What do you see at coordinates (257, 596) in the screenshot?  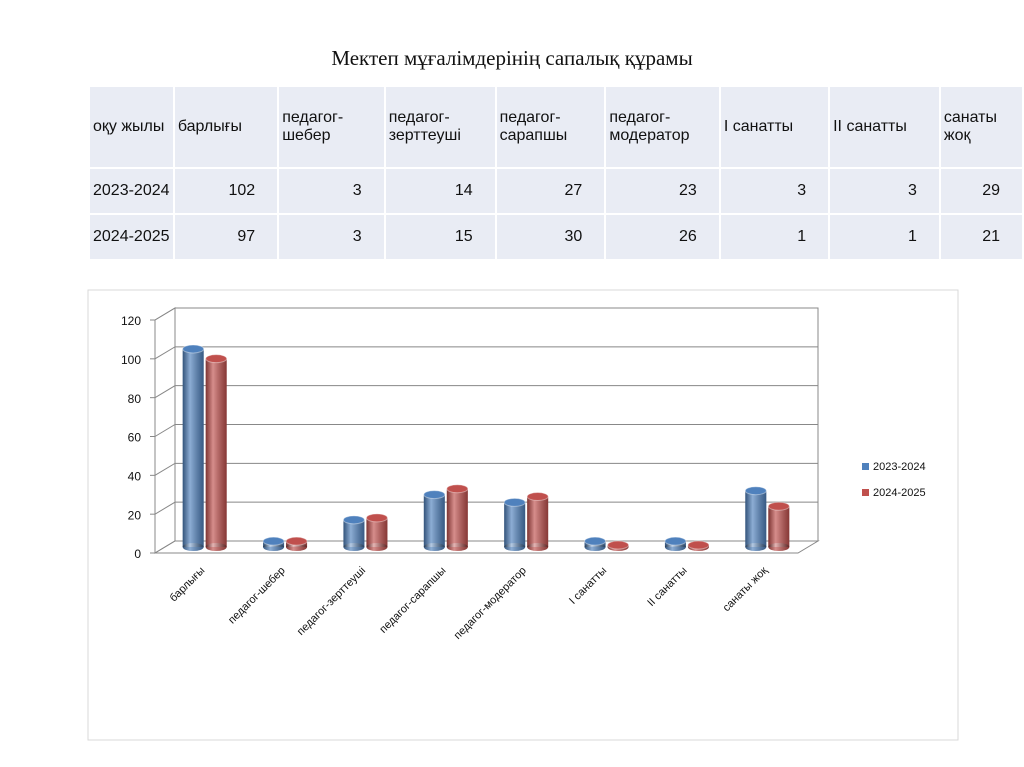 I see `x-tick-label: педагог-шебер` at bounding box center [257, 596].